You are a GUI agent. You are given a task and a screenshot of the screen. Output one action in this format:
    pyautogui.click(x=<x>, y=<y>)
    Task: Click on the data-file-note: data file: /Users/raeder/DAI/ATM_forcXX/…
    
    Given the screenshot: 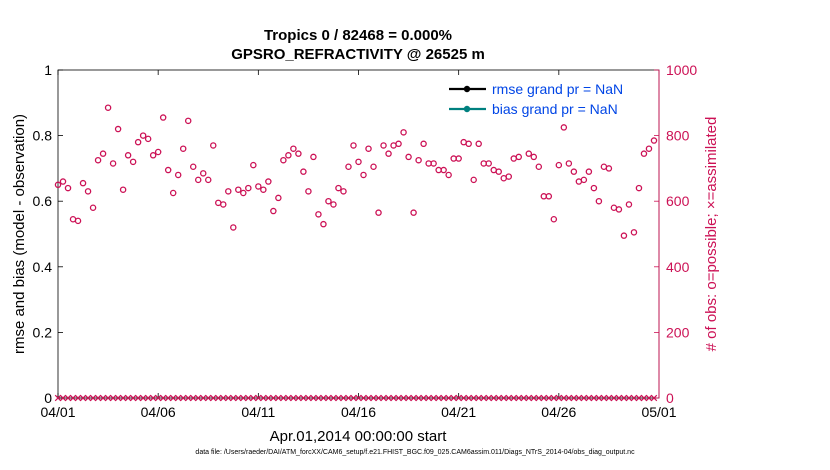 What is the action you would take?
    pyautogui.click(x=415, y=452)
    